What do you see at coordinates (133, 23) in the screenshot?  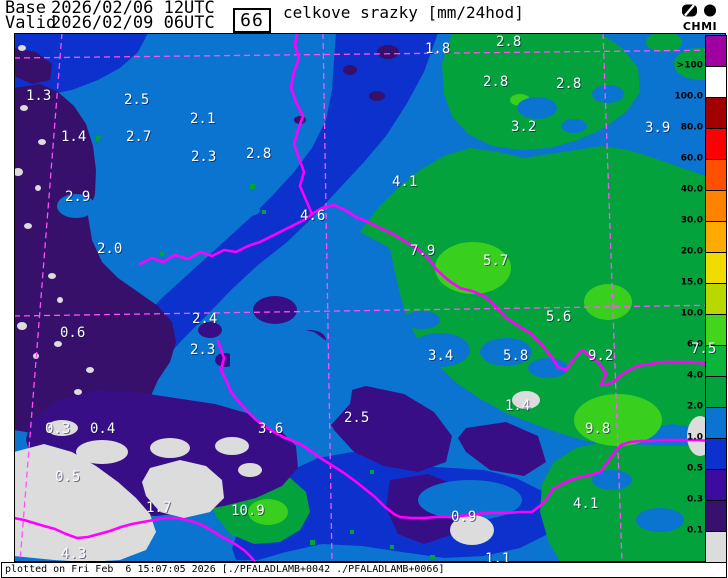 I see `valid-value: 2026/02/09 06UTC` at bounding box center [133, 23].